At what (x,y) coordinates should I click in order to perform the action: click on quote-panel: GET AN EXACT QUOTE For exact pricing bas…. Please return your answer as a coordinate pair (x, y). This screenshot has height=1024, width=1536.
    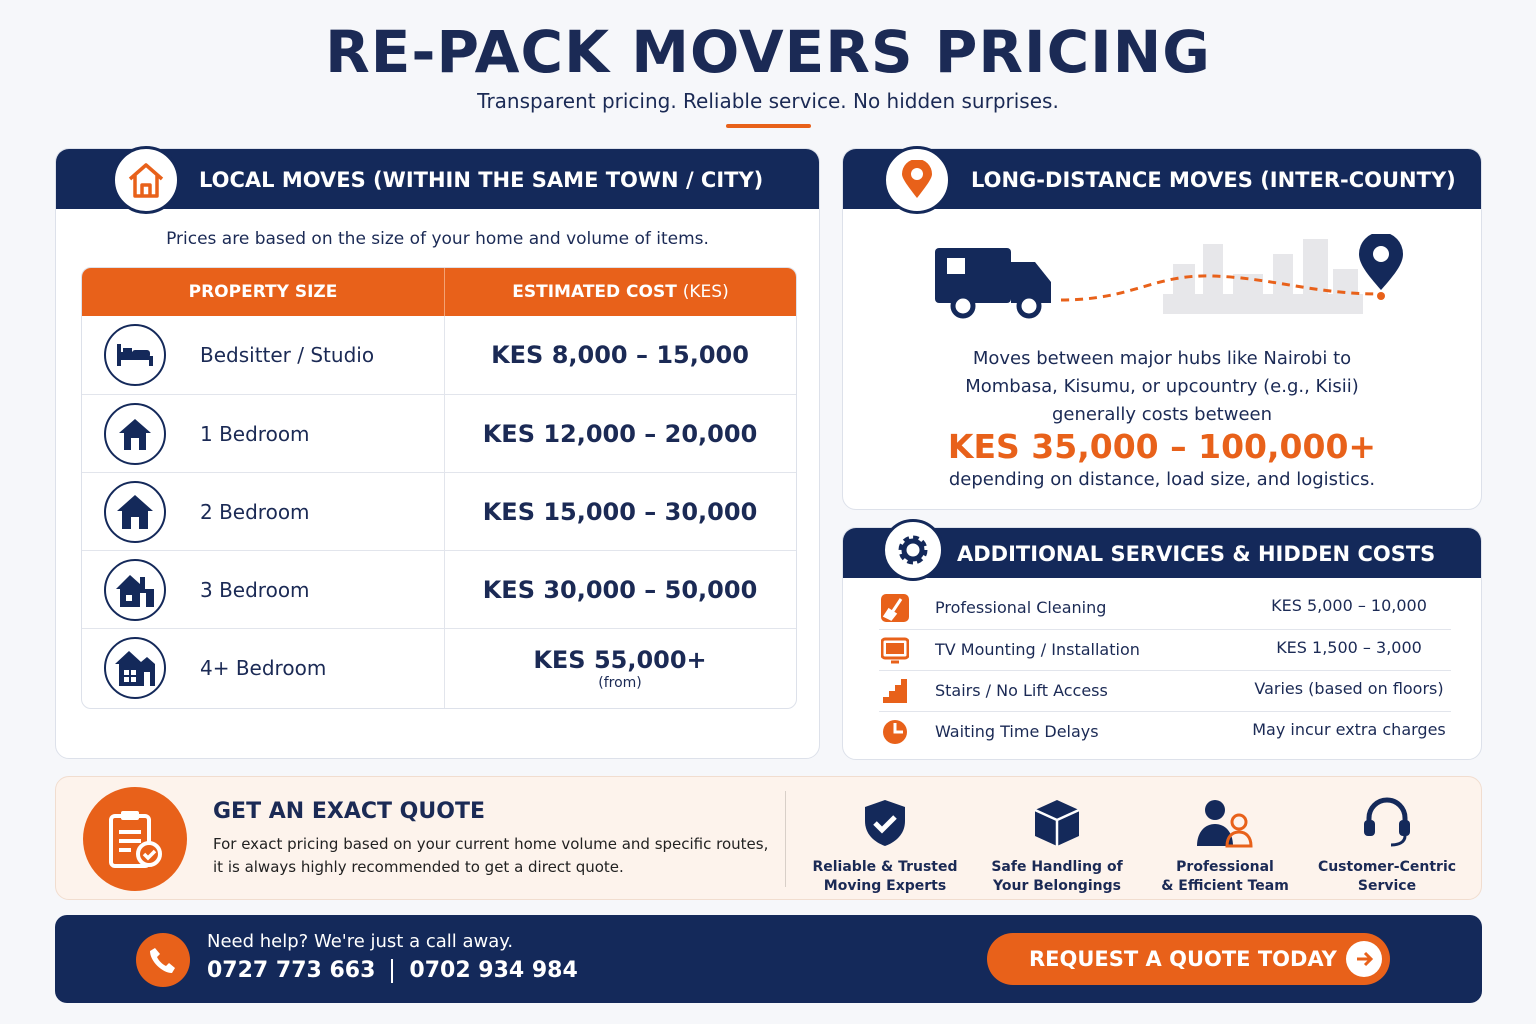
    Looking at the image, I should click on (768, 838).